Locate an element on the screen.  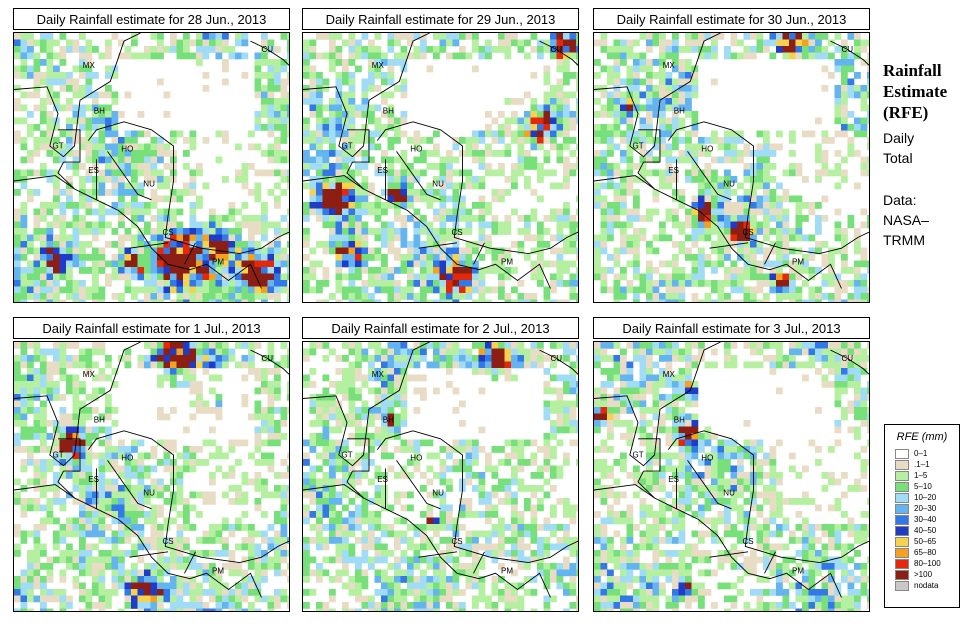
legend-label: nodata is located at coordinates (926, 585).